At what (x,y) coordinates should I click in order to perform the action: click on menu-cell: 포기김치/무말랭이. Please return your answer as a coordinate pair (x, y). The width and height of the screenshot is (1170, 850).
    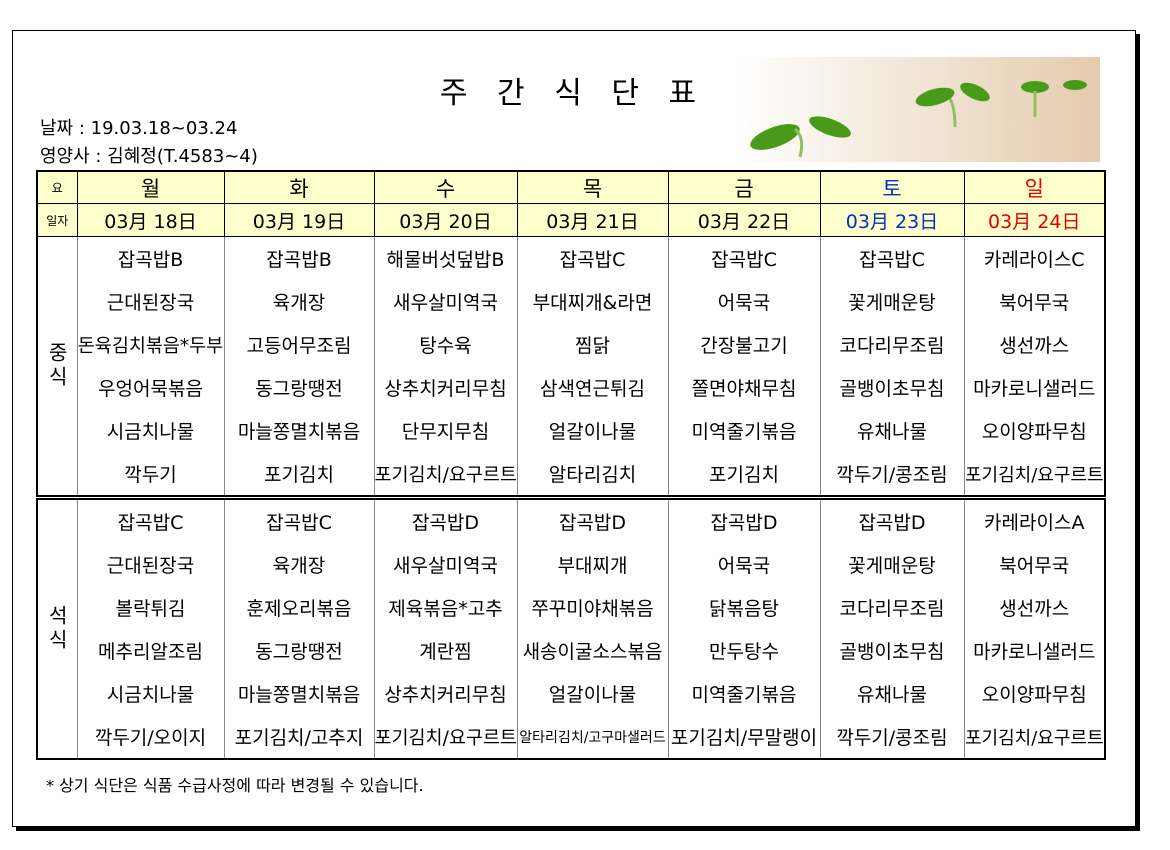
    Looking at the image, I should click on (743, 737).